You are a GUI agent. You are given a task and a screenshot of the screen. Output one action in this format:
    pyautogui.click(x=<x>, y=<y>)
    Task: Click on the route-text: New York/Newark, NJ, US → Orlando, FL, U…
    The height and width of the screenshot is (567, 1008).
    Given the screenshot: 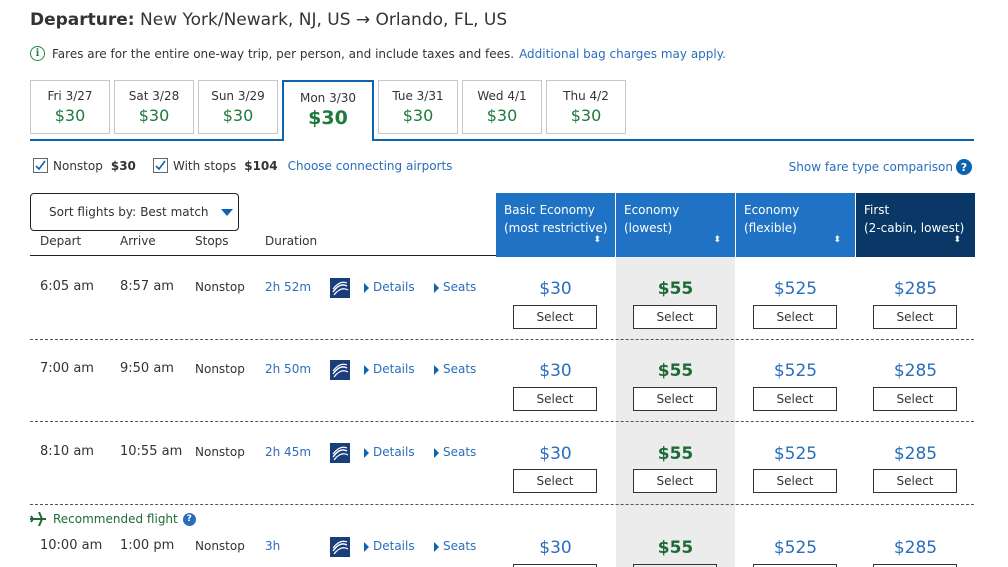 What is the action you would take?
    pyautogui.click(x=324, y=20)
    